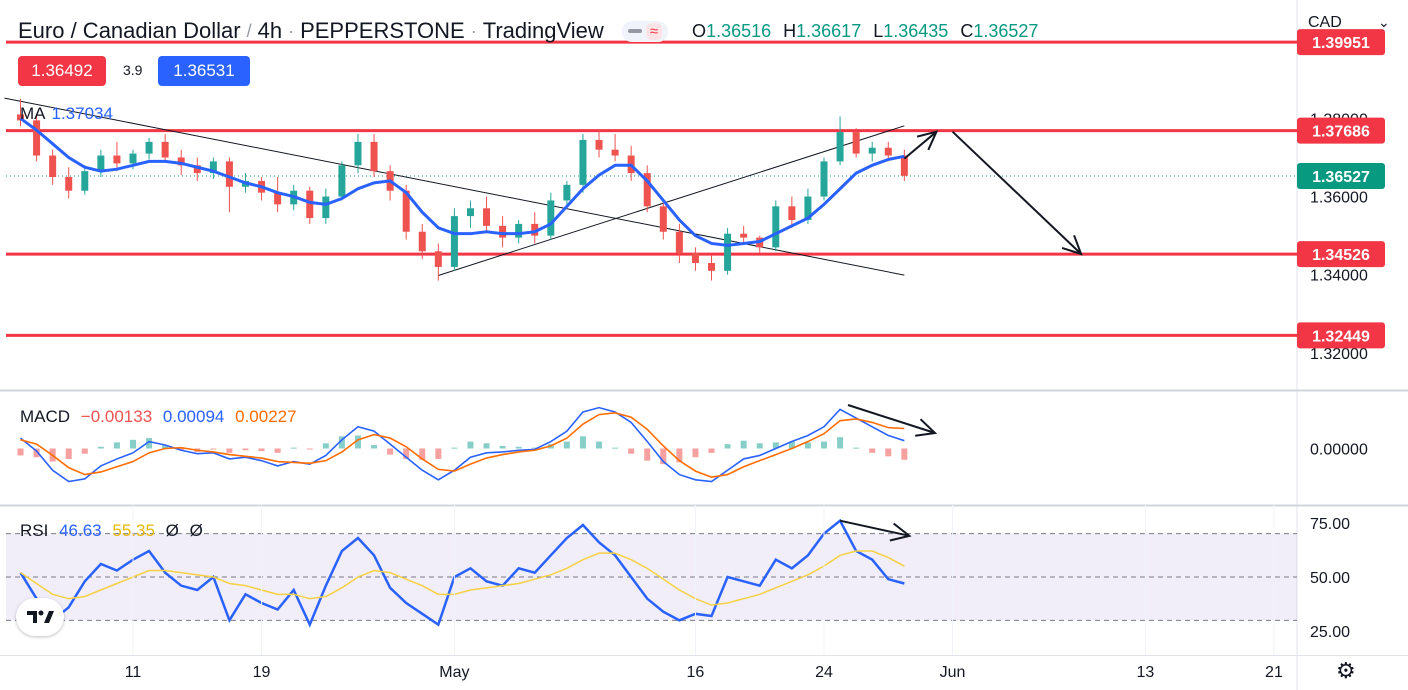  What do you see at coordinates (953, 672) in the screenshot?
I see `time-axis-tick-label: Jun` at bounding box center [953, 672].